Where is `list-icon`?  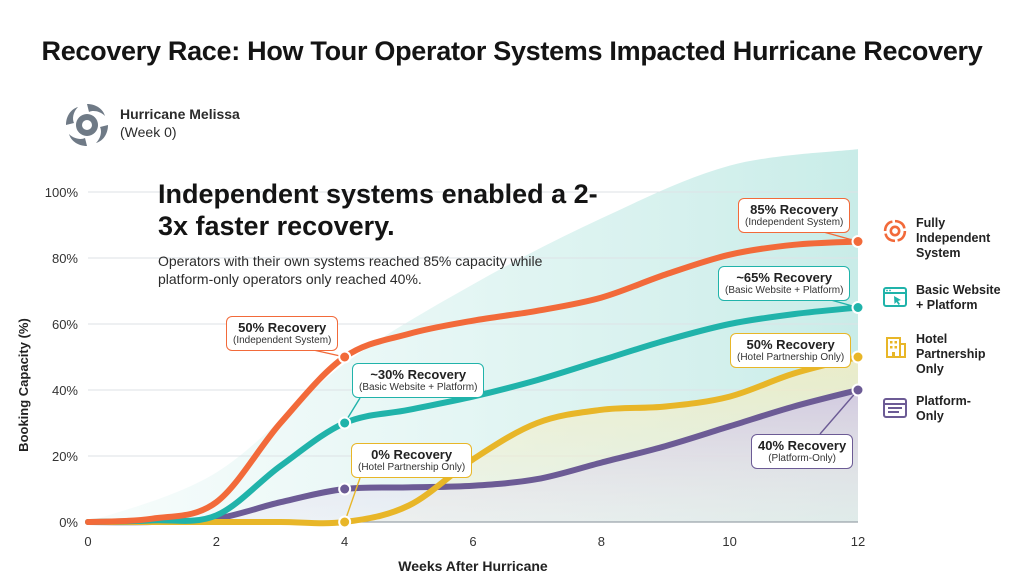
list-icon is located at coordinates (895, 408).